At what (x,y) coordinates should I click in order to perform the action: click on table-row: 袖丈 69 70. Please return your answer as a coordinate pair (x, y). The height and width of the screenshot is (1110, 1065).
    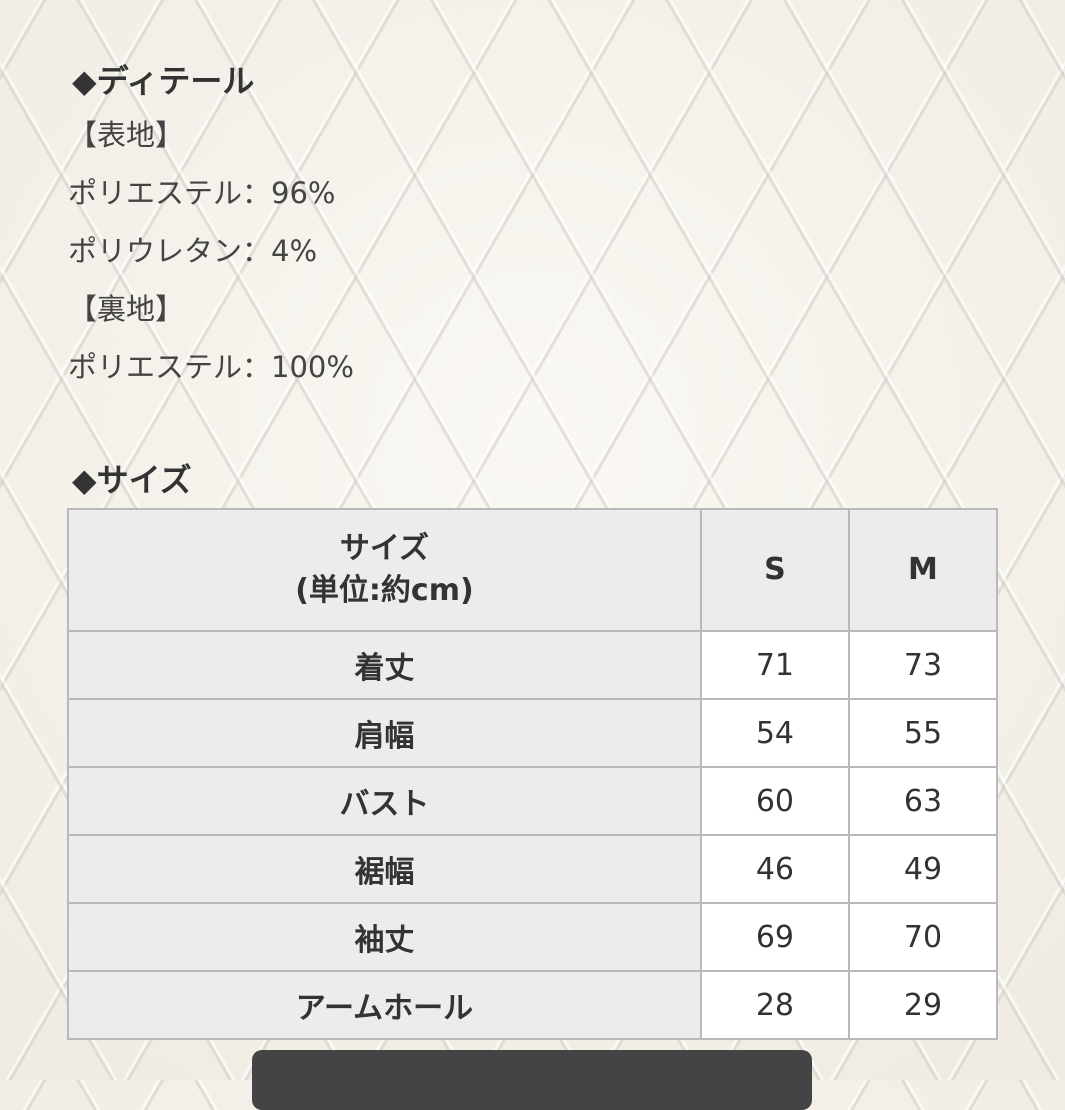
    Looking at the image, I should click on (533, 937).